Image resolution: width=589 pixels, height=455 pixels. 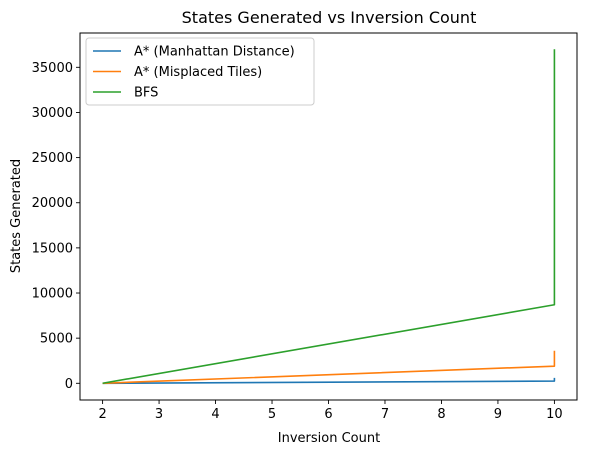 I want to click on legend-label-1: A* (Misplaced Tiles), so click(x=198, y=72).